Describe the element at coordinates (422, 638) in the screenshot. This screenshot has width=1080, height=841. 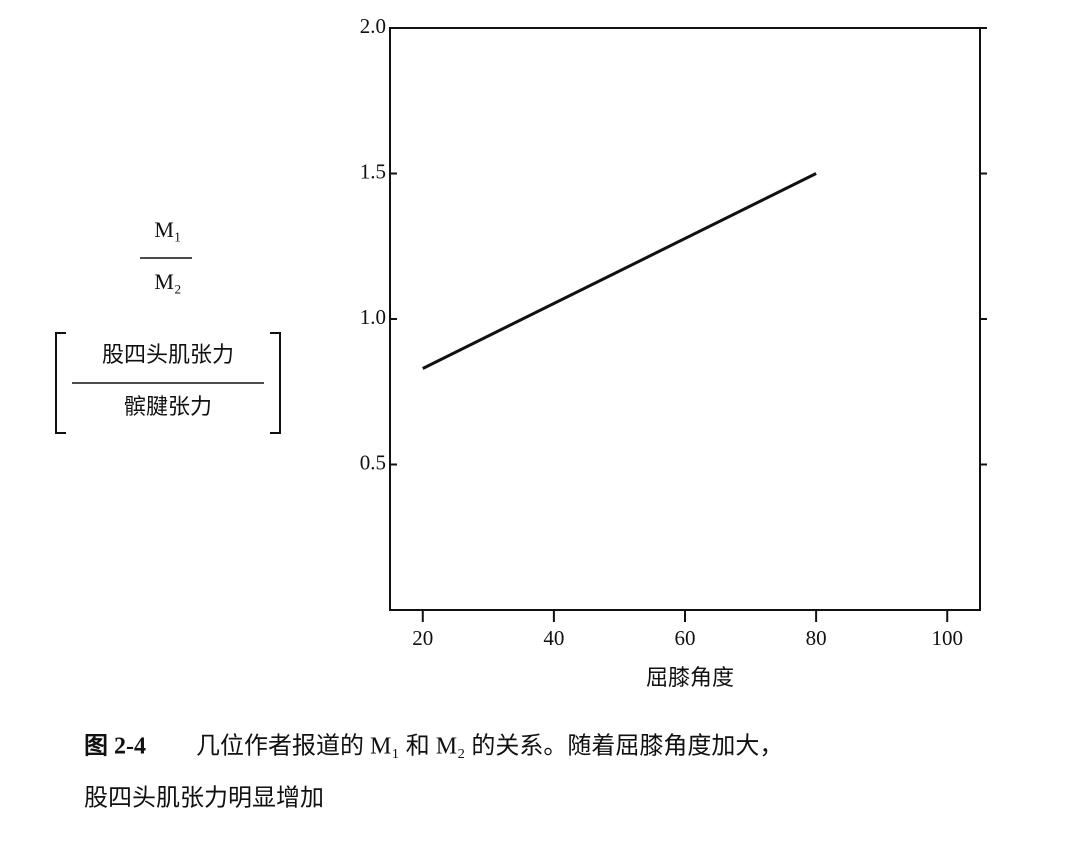
I see `x-tick-label: 20` at that location.